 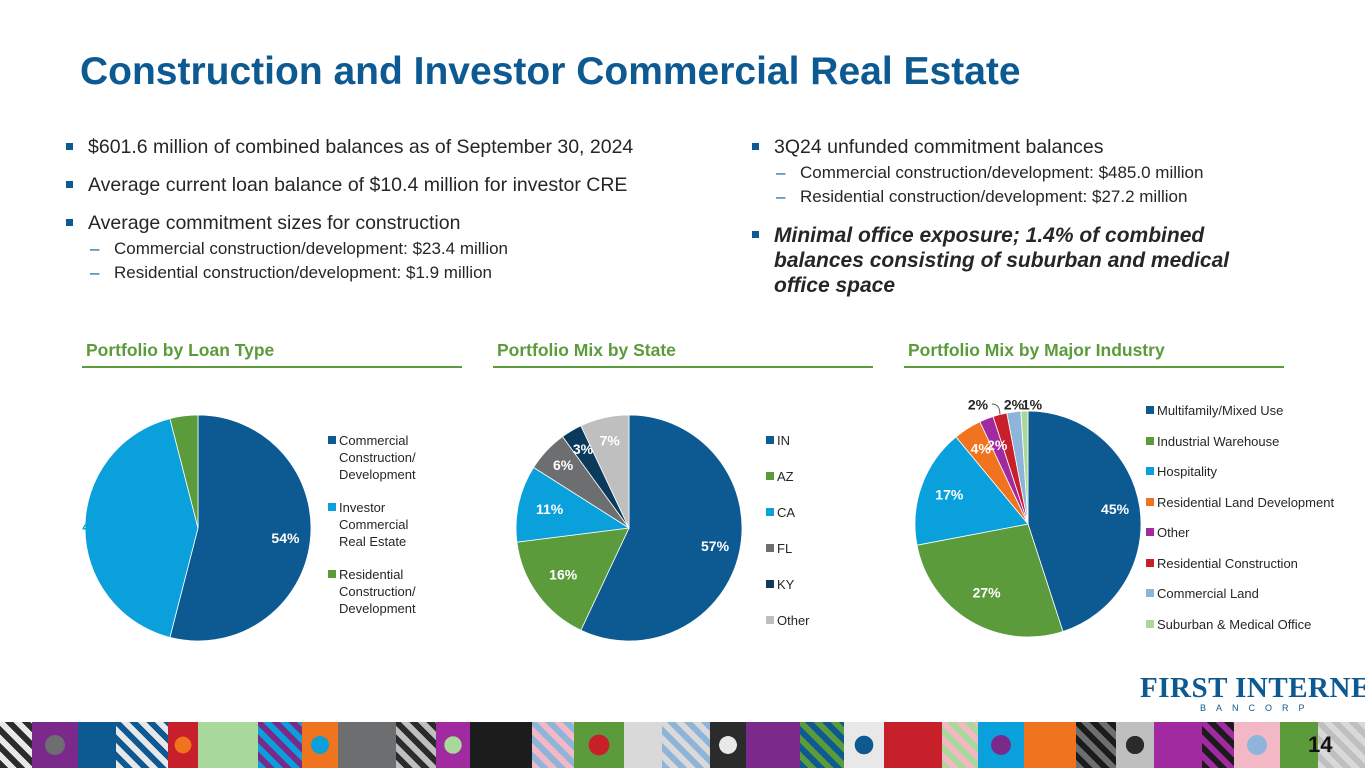 I want to click on logo-subtitle: BANCORP, so click(x=1257, y=708).